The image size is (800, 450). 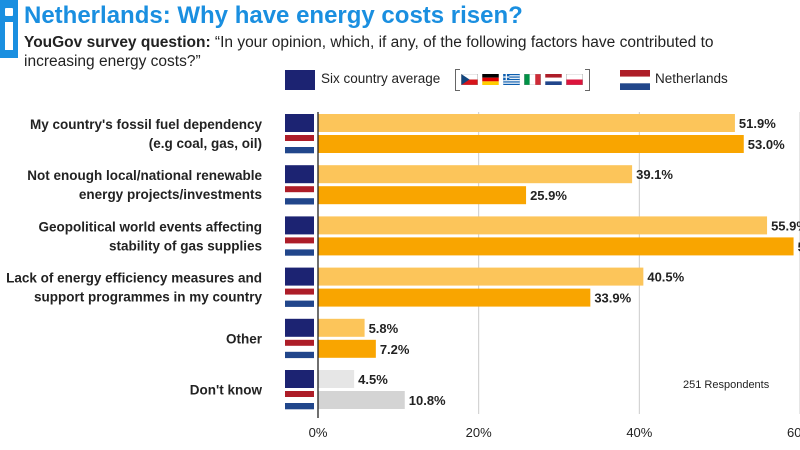 What do you see at coordinates (395, 349) in the screenshot?
I see `value-label-netherlands-4: 7.2%` at bounding box center [395, 349].